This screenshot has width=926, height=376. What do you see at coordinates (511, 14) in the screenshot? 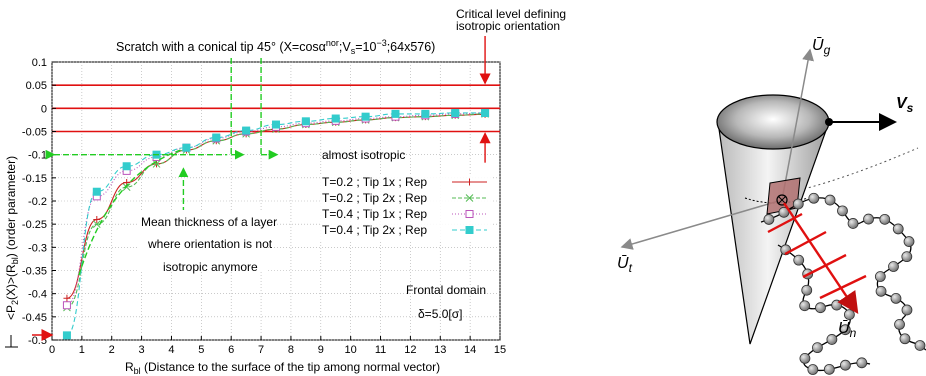
I see `critical-level-label-1: Critical level defining` at bounding box center [511, 14].